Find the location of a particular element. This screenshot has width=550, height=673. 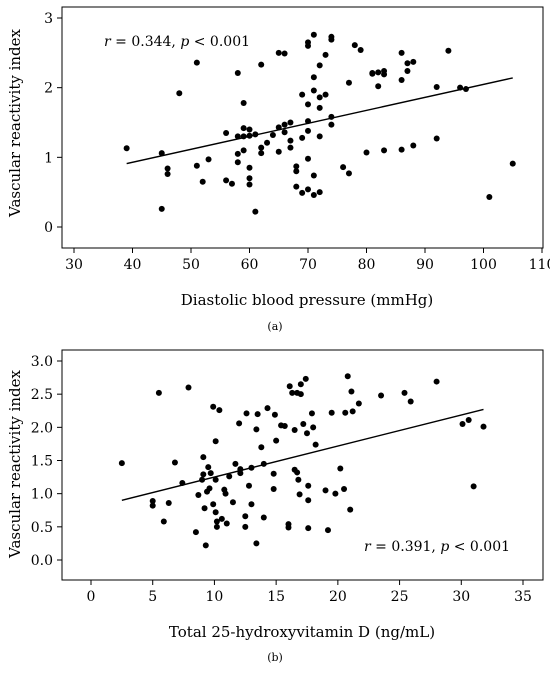

panel-b-xtick-label: 30 is located at coordinates (461, 597).